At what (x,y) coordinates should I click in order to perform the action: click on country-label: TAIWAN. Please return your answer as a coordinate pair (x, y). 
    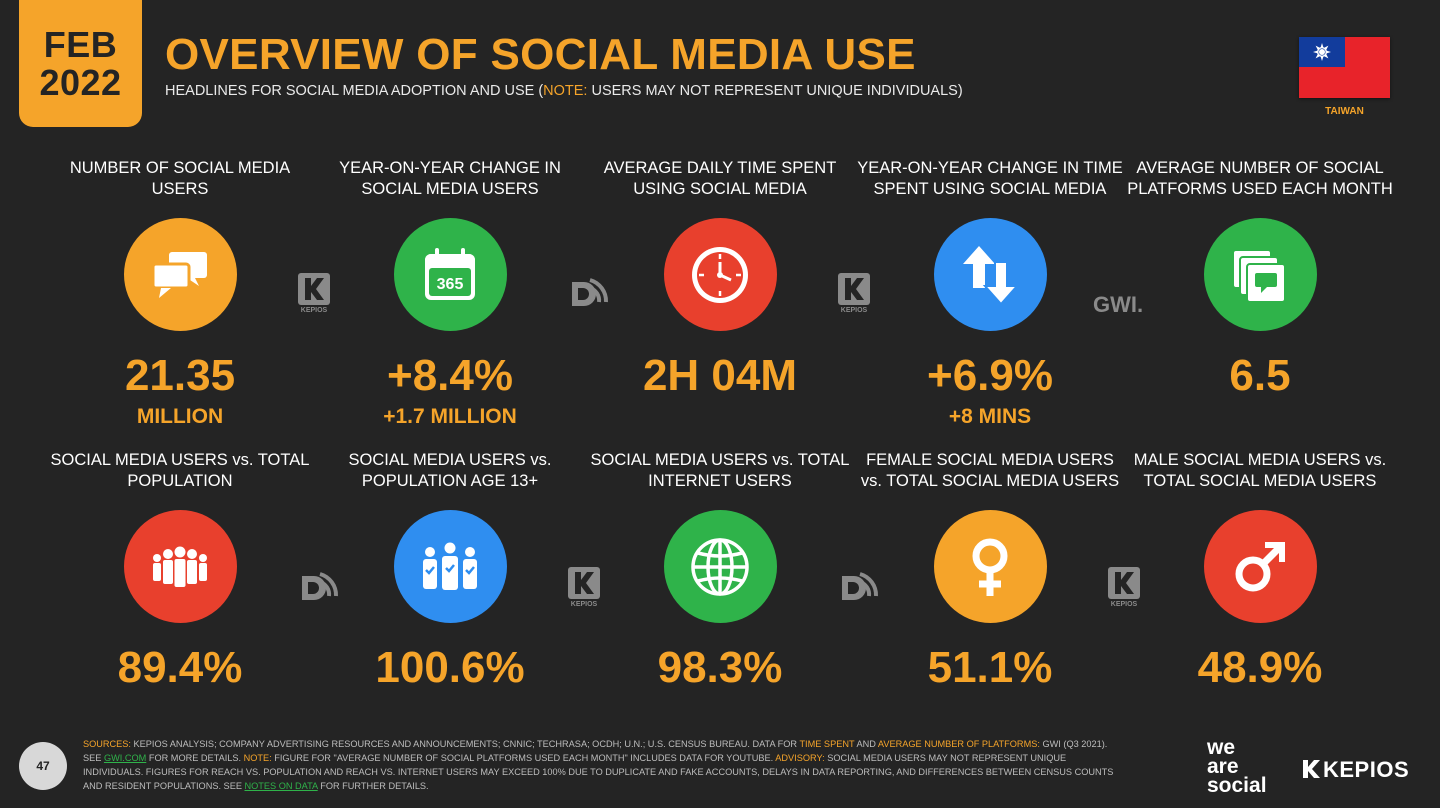
    Looking at the image, I should click on (1344, 111).